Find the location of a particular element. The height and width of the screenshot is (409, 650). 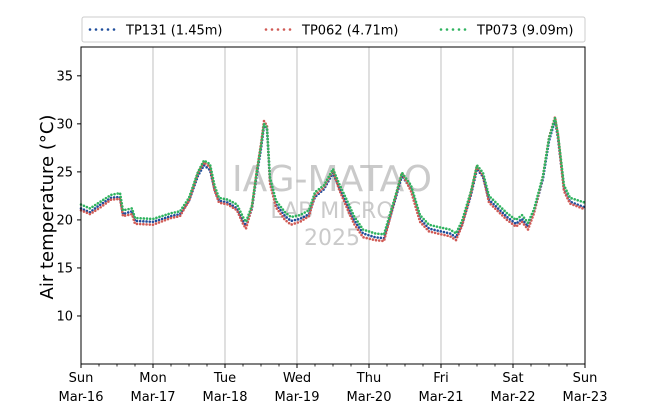

legend-label: TP062 (4.71m) is located at coordinates (349, 31).